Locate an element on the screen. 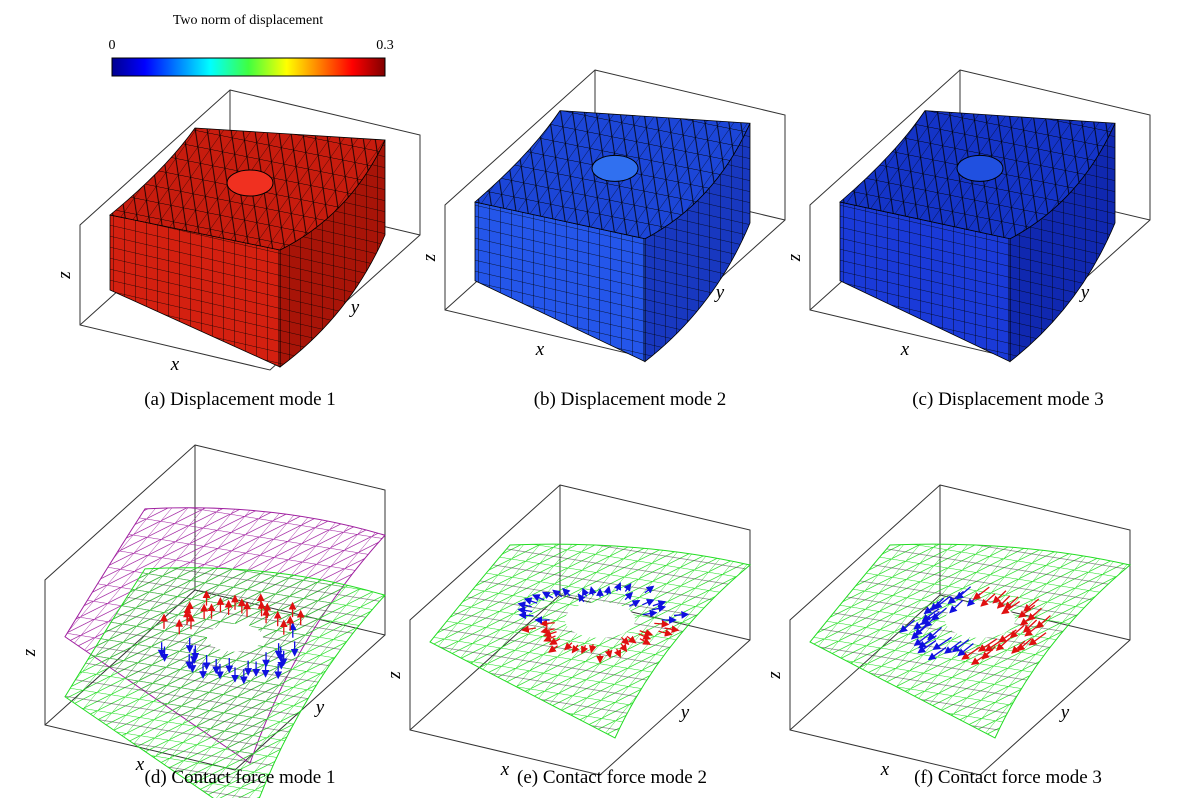 This screenshot has width=1188, height=798. lower-mesh is located at coordinates (225, 682).